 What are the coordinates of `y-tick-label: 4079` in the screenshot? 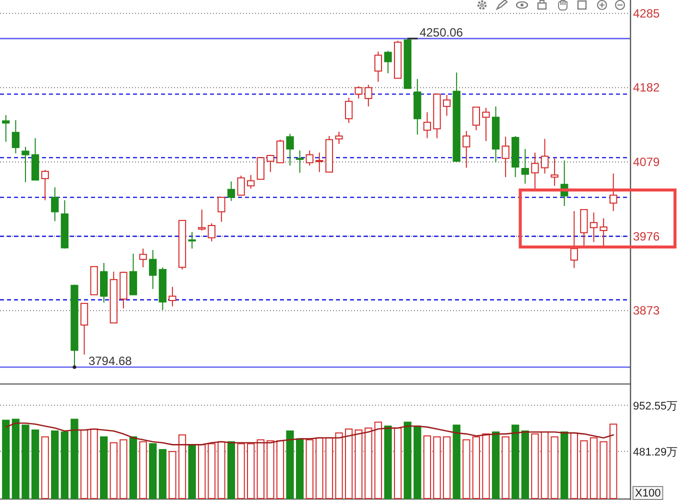 It's located at (646, 161).